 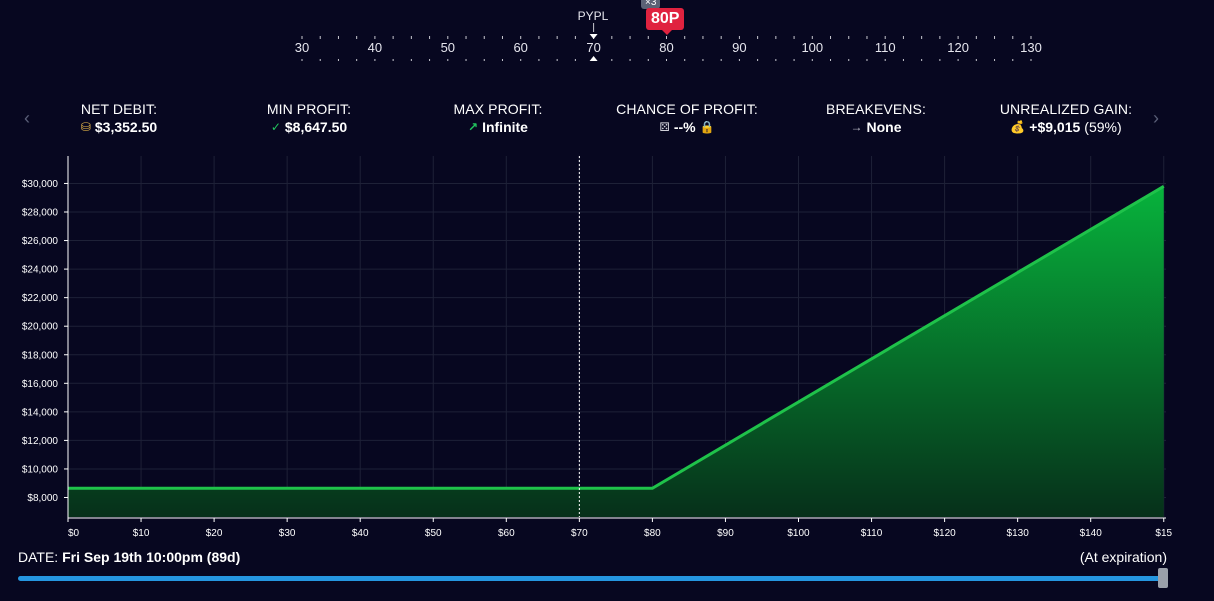 What do you see at coordinates (302, 47) in the screenshot?
I see `ruler-tick-label: 30` at bounding box center [302, 47].